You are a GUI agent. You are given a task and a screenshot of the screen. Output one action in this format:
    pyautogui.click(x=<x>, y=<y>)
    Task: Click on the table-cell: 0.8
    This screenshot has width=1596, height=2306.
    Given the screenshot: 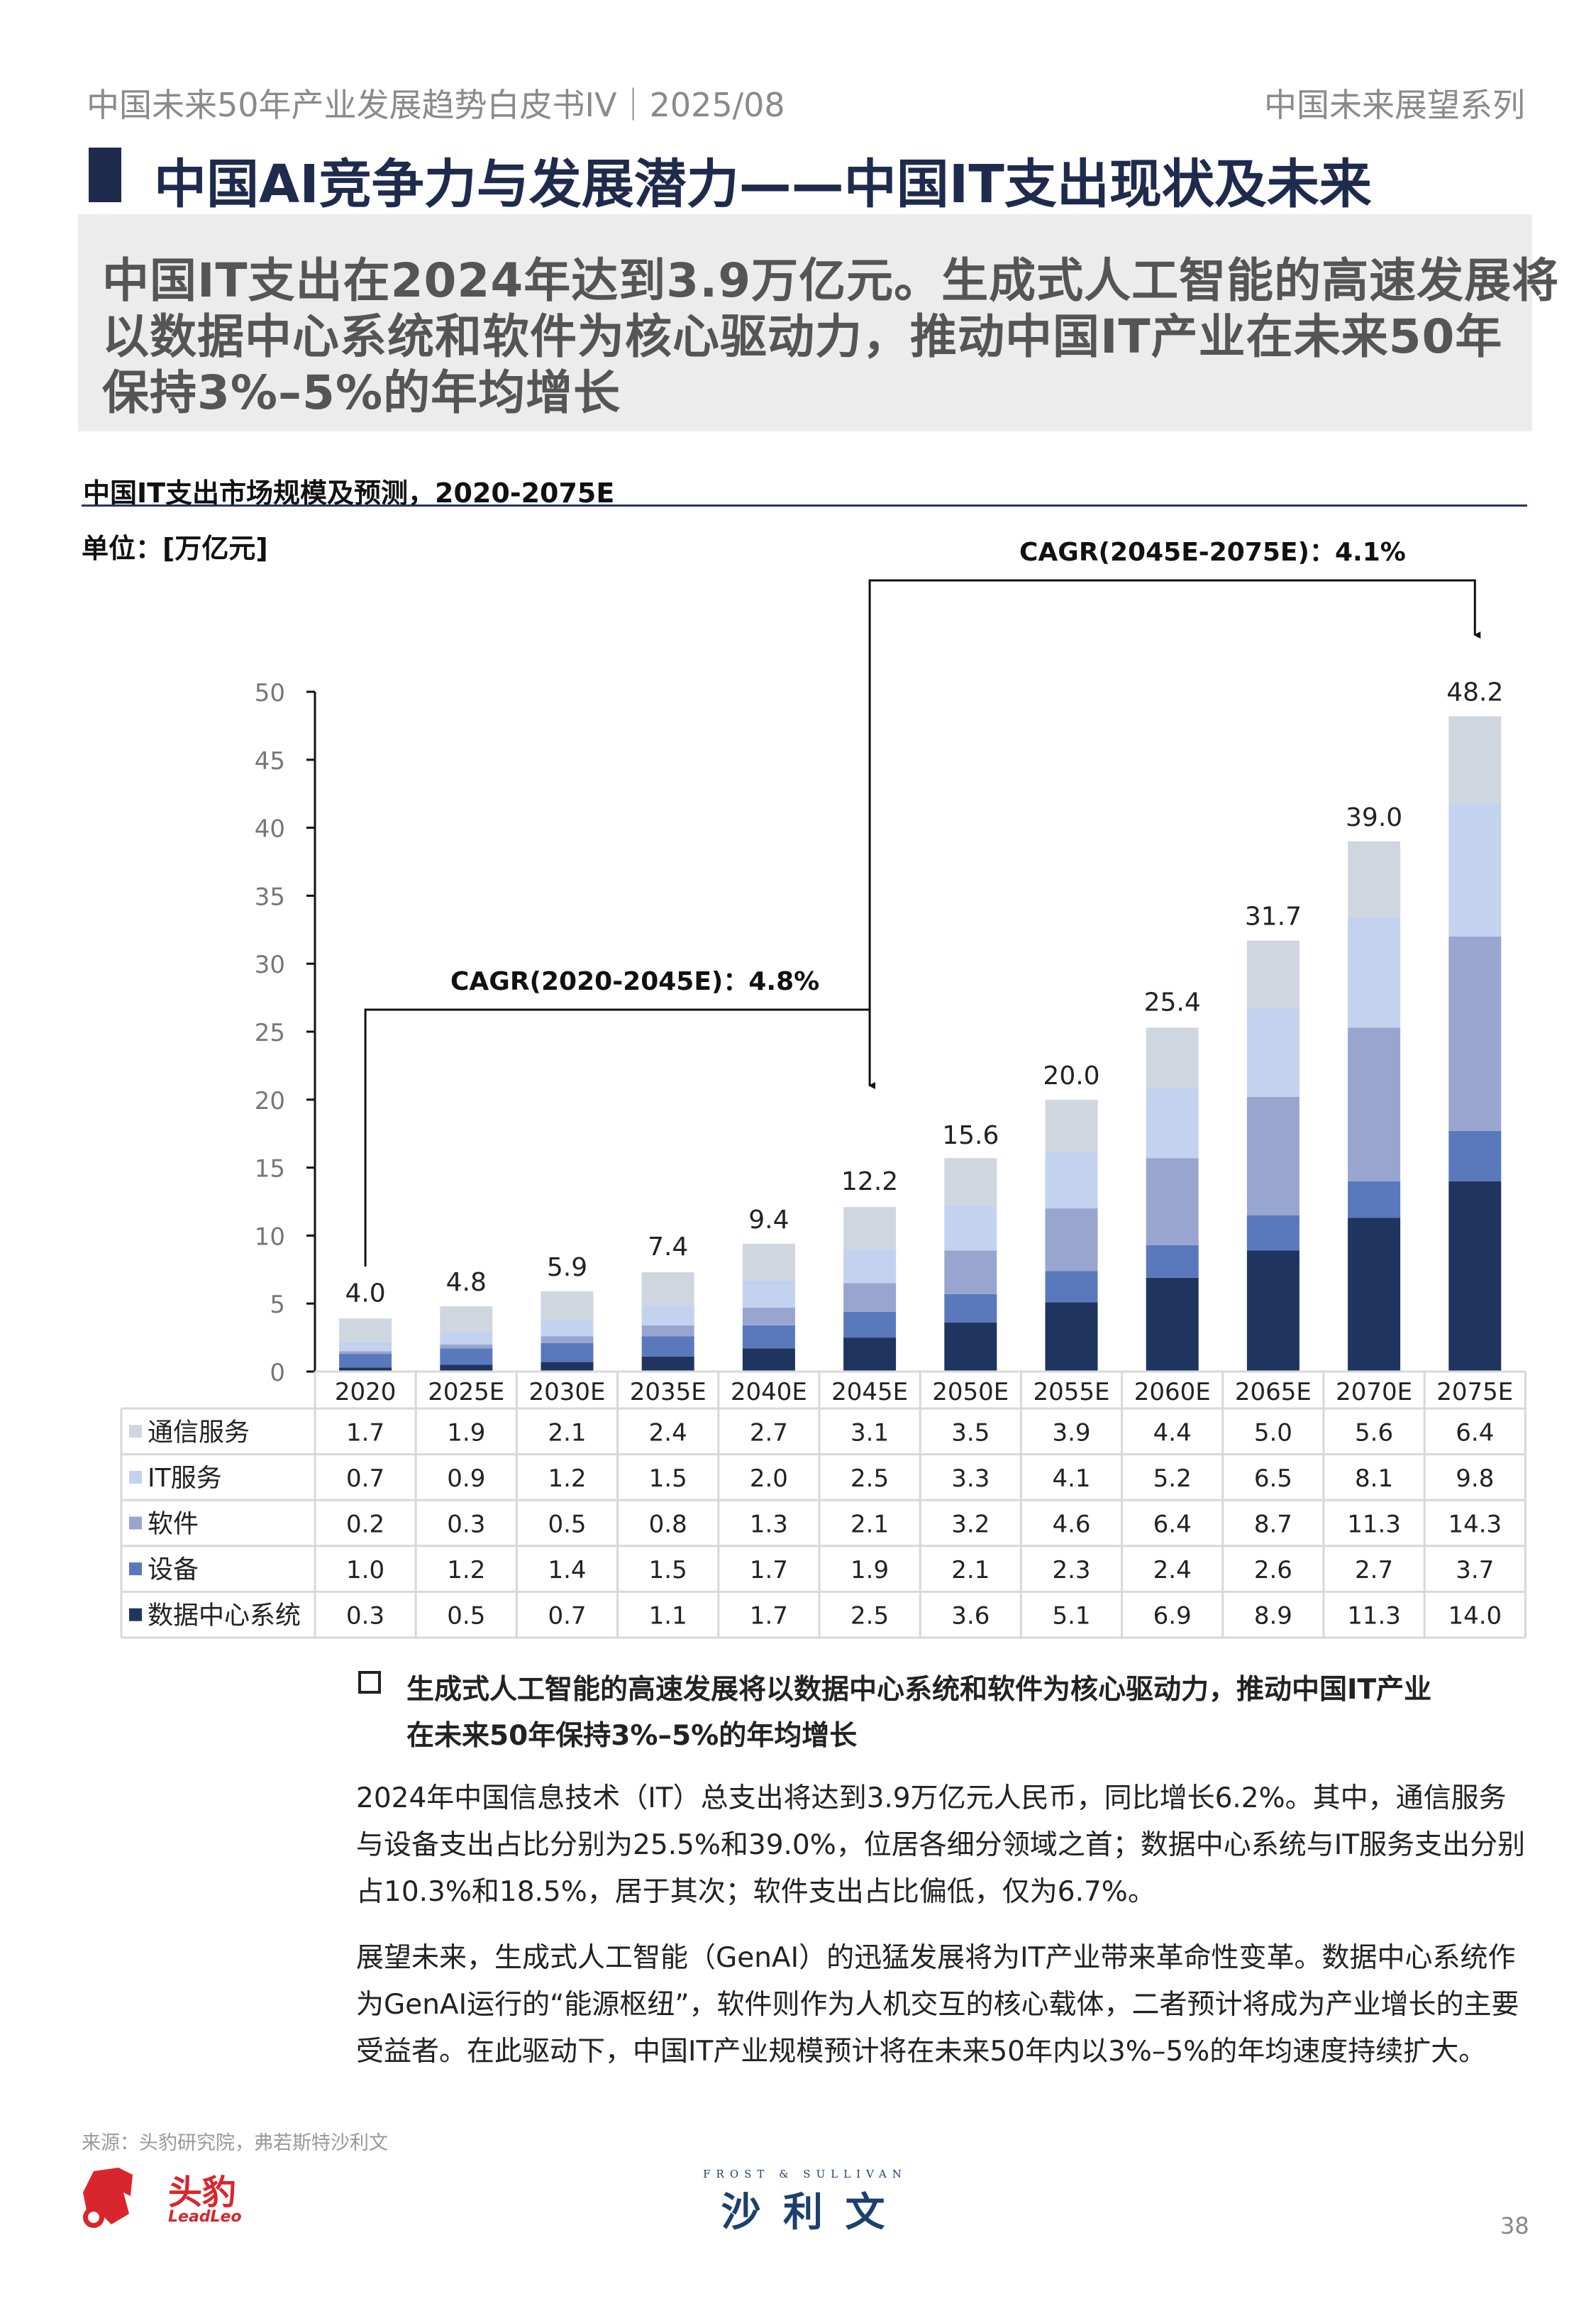 What is the action you would take?
    pyautogui.click(x=668, y=1525)
    